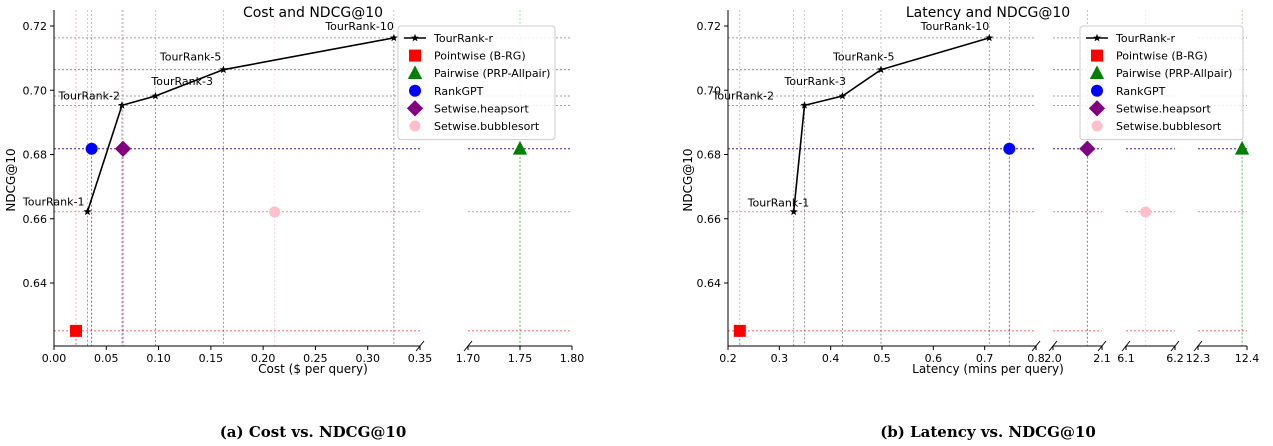 The width and height of the screenshot is (1273, 446). What do you see at coordinates (482, 108) in the screenshot?
I see `legend-label: Setwise.heapsort` at bounding box center [482, 108].